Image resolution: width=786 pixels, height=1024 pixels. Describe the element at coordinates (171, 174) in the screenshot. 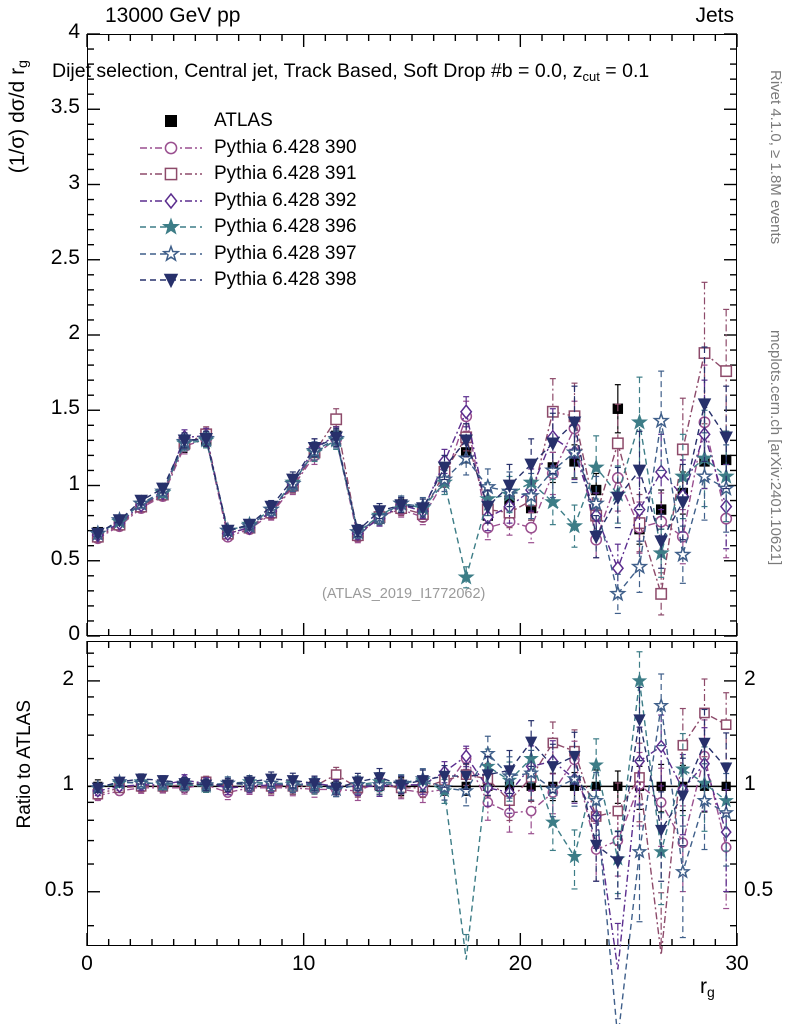

I see `legend-marker-square-open` at that location.